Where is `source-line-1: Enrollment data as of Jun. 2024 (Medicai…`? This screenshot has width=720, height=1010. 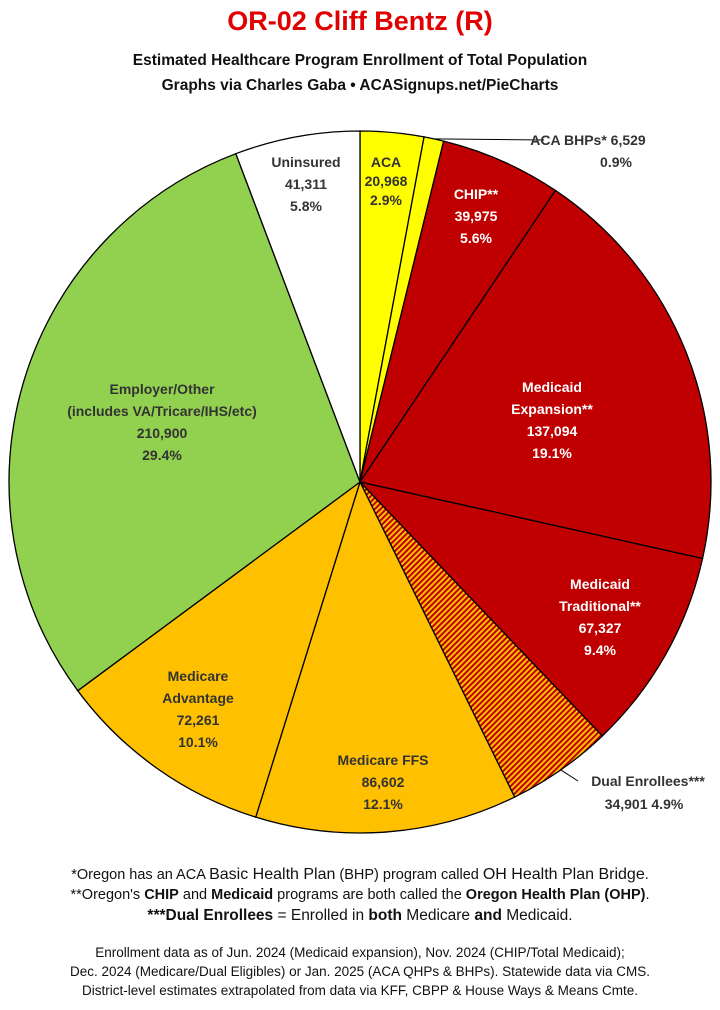 source-line-1: Enrollment data as of Jun. 2024 (Medicai… is located at coordinates (360, 952).